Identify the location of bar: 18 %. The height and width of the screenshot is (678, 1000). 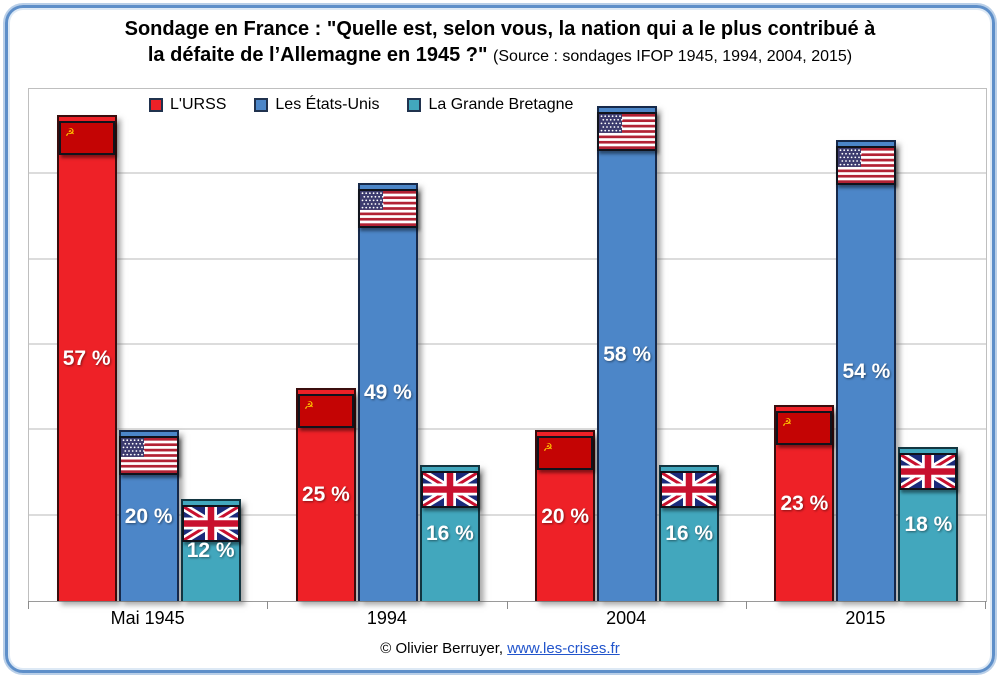
(928, 524).